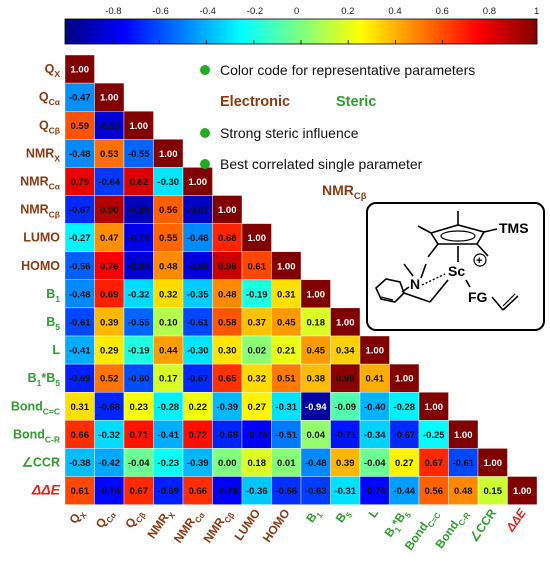 The height and width of the screenshot is (579, 550). I want to click on heatmap-cell-label: 0.44, so click(168, 351).